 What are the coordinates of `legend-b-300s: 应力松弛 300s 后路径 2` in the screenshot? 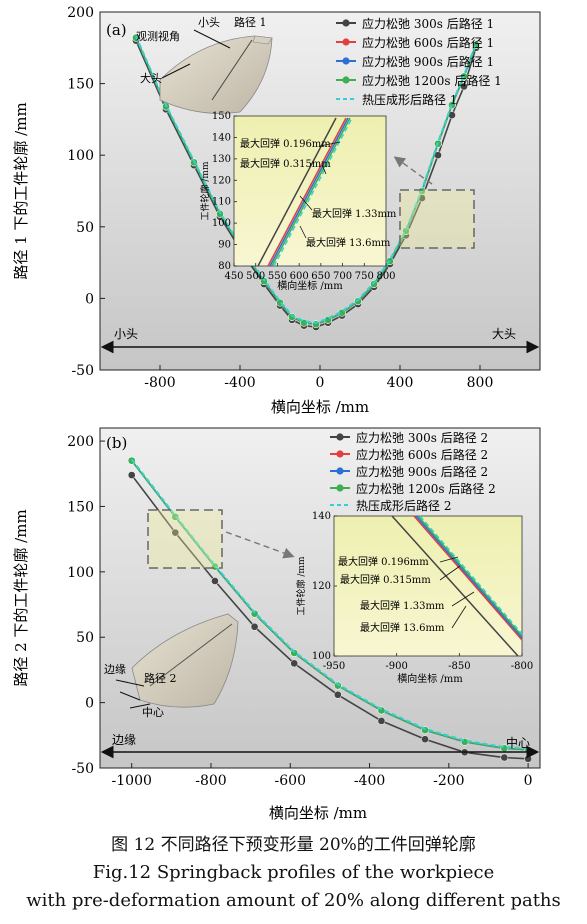 It's located at (422, 437).